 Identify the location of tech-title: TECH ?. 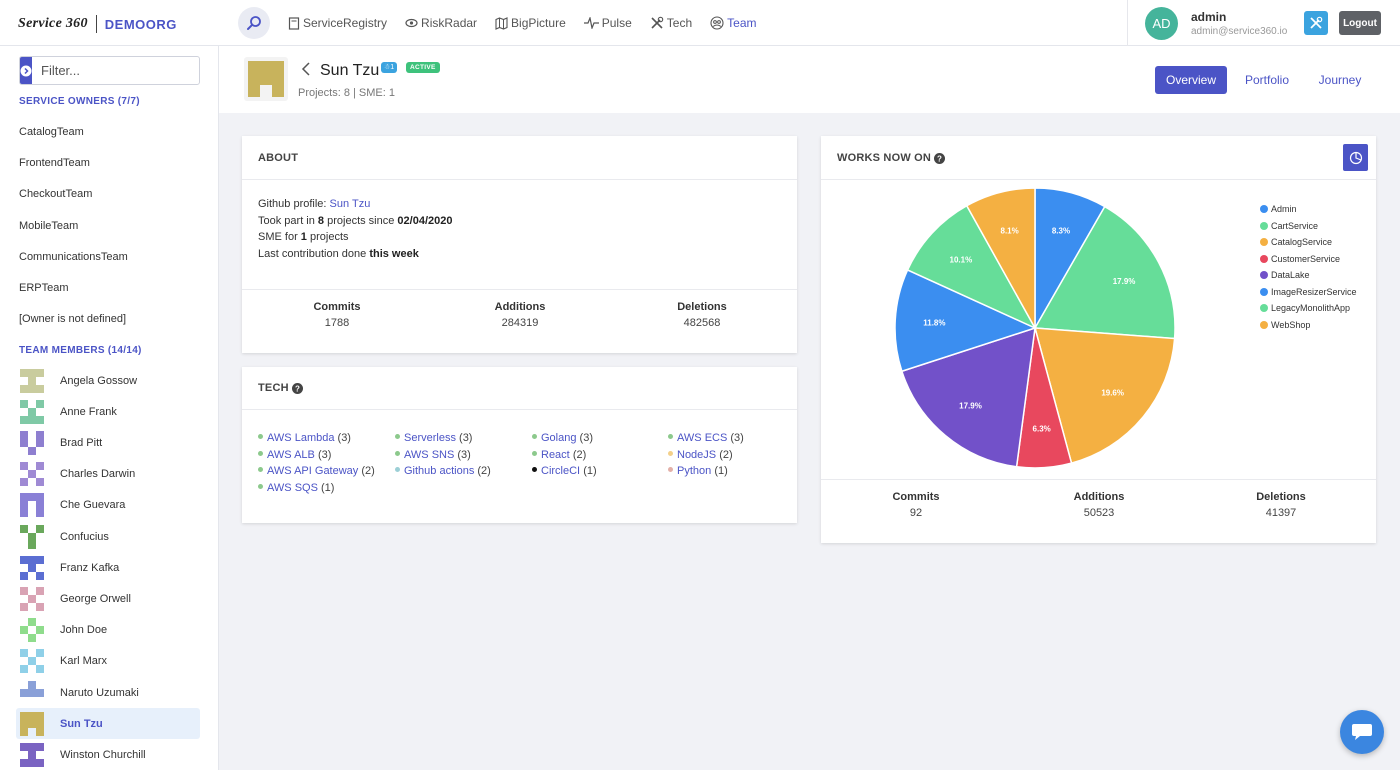
(280, 388).